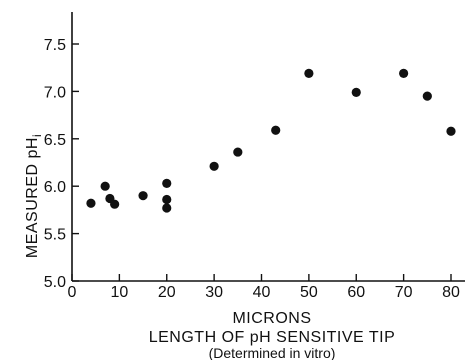 This screenshot has height=360, width=475. Describe the element at coordinates (55, 92) in the screenshot. I see `y-tick-label: 7.0` at that location.